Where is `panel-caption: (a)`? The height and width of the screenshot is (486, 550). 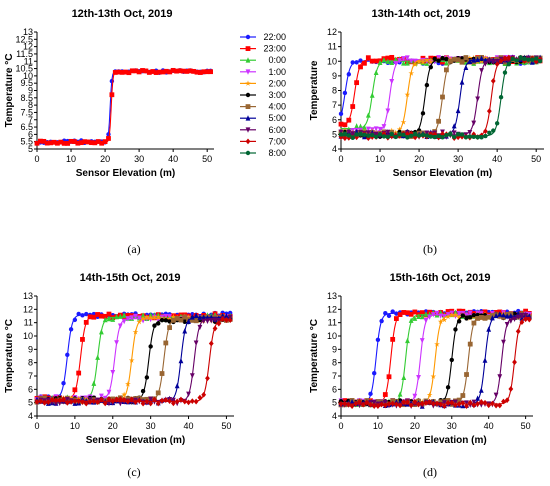
panel-caption: (a) is located at coordinates (133, 249).